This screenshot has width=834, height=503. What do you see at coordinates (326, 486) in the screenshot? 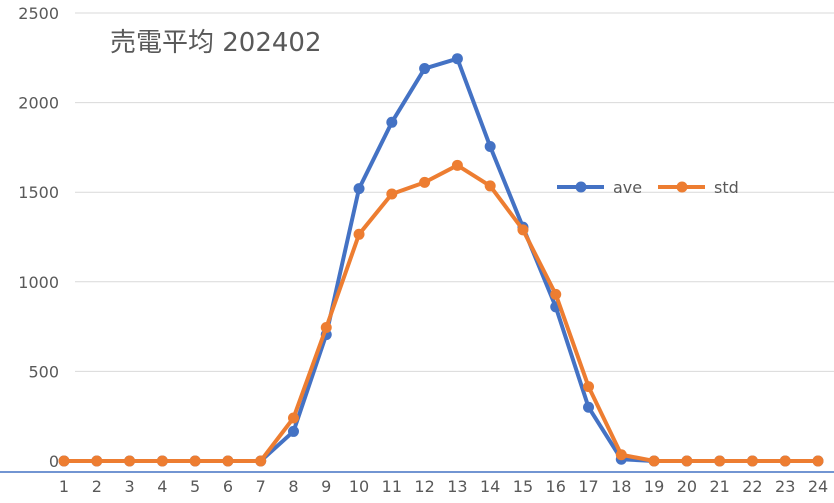
I see `x-tick-label: 9` at bounding box center [326, 486].